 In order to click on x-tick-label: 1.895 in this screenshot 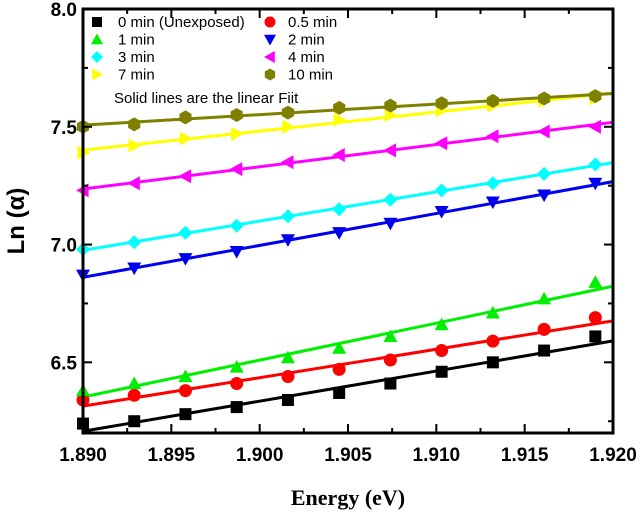, I will do `click(172, 455)`.